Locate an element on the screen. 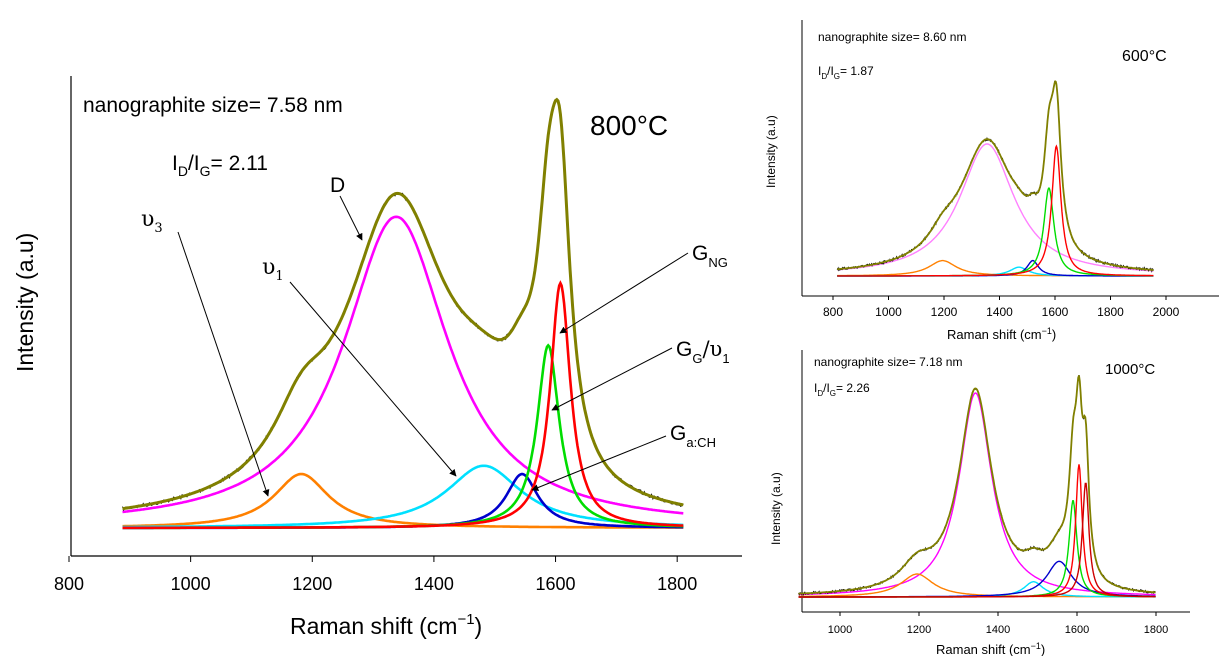  intensity-ratio: ID/IG= 2.26 is located at coordinates (842, 389).